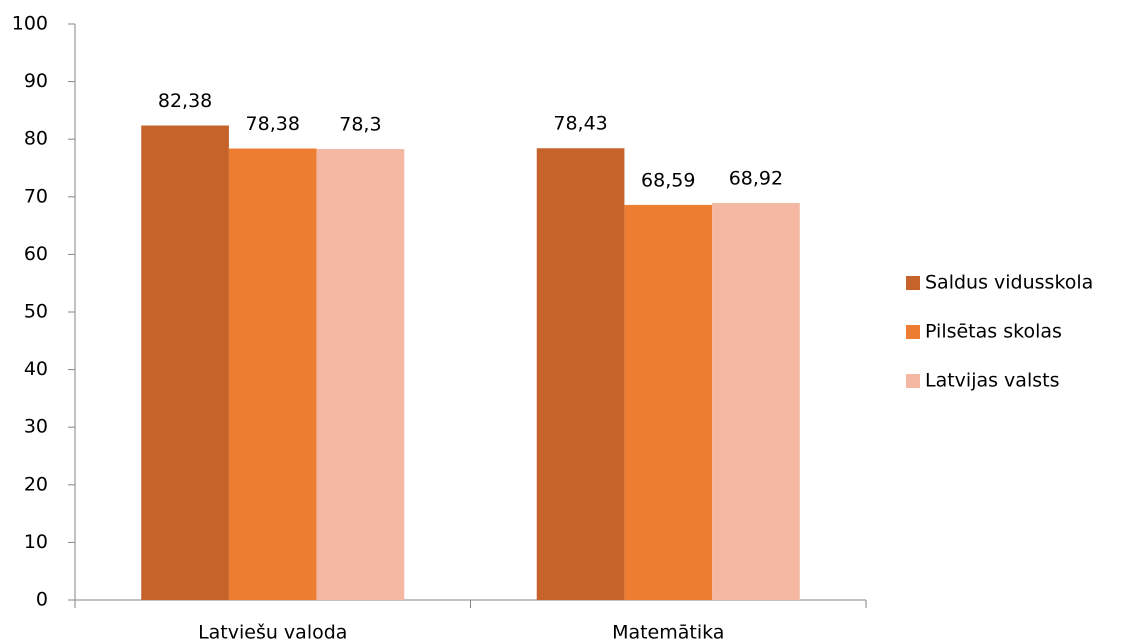 The image size is (1123, 643). What do you see at coordinates (36, 81) in the screenshot?
I see `y-tick-label: 90` at bounding box center [36, 81].